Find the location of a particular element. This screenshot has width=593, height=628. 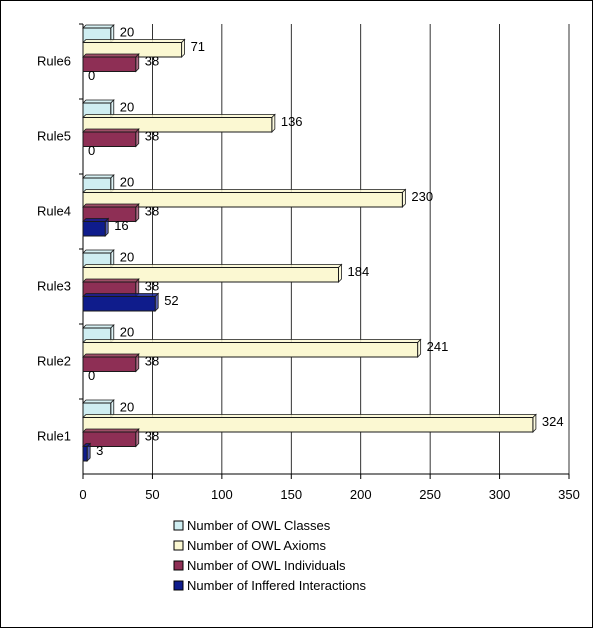

category-label-rule5: Rule5 is located at coordinates (54, 136).